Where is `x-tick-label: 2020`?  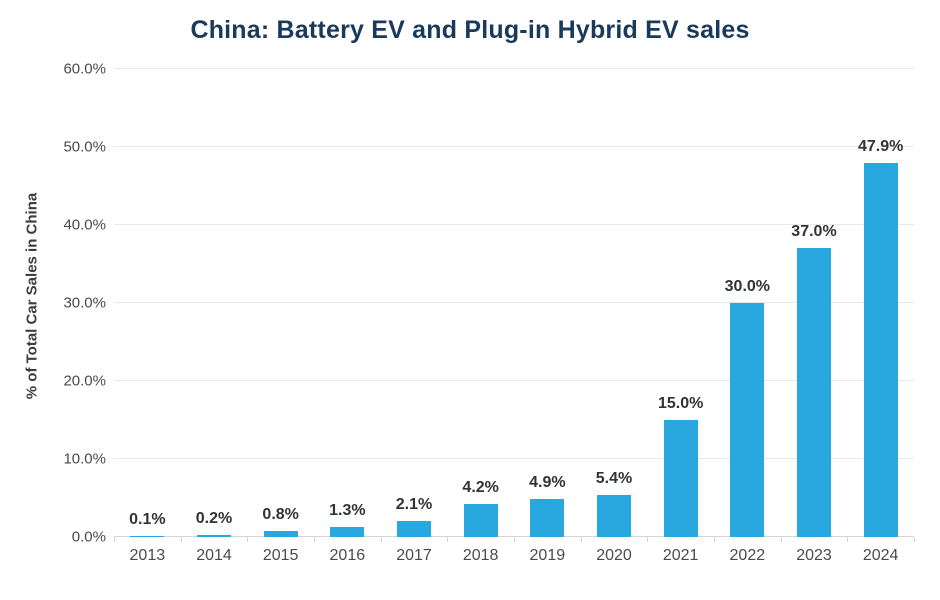
x-tick-label: 2020 is located at coordinates (614, 555).